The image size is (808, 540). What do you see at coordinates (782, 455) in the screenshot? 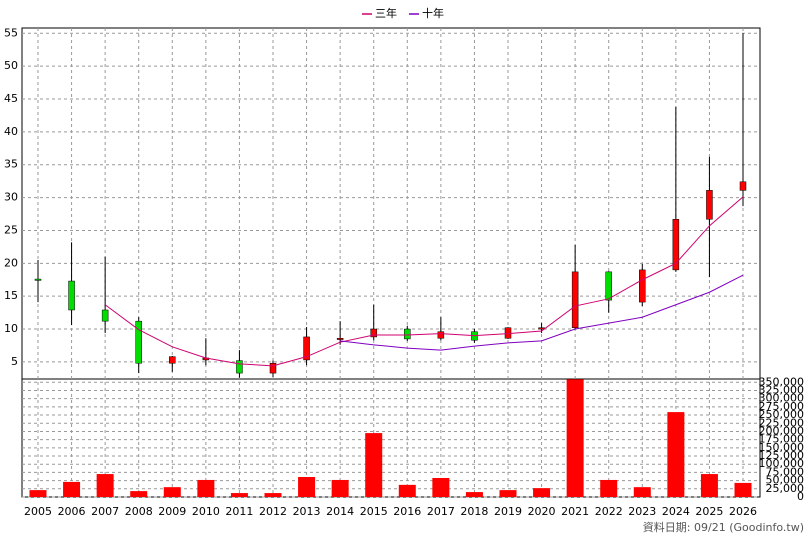
I see `y2-tick-label: 125,000` at bounding box center [782, 455].